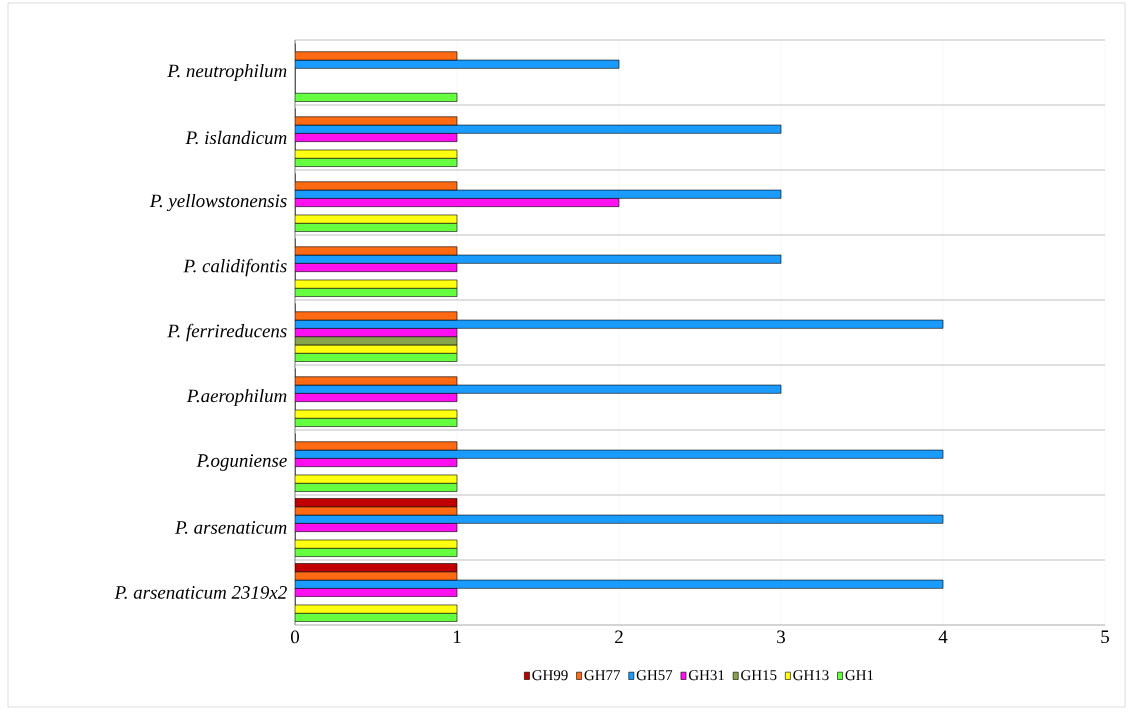  Describe the element at coordinates (811, 675) in the screenshot. I see `legend-label: GH13` at that location.